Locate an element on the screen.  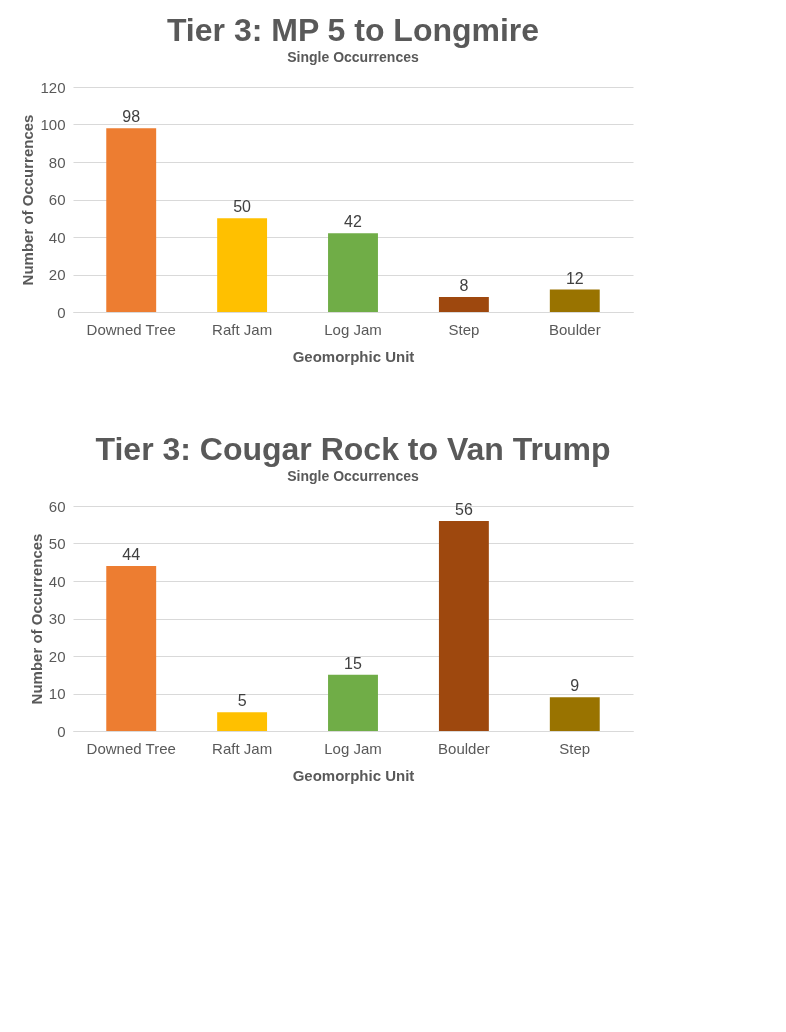
y-tick-label: 50 is located at coordinates (57, 543).